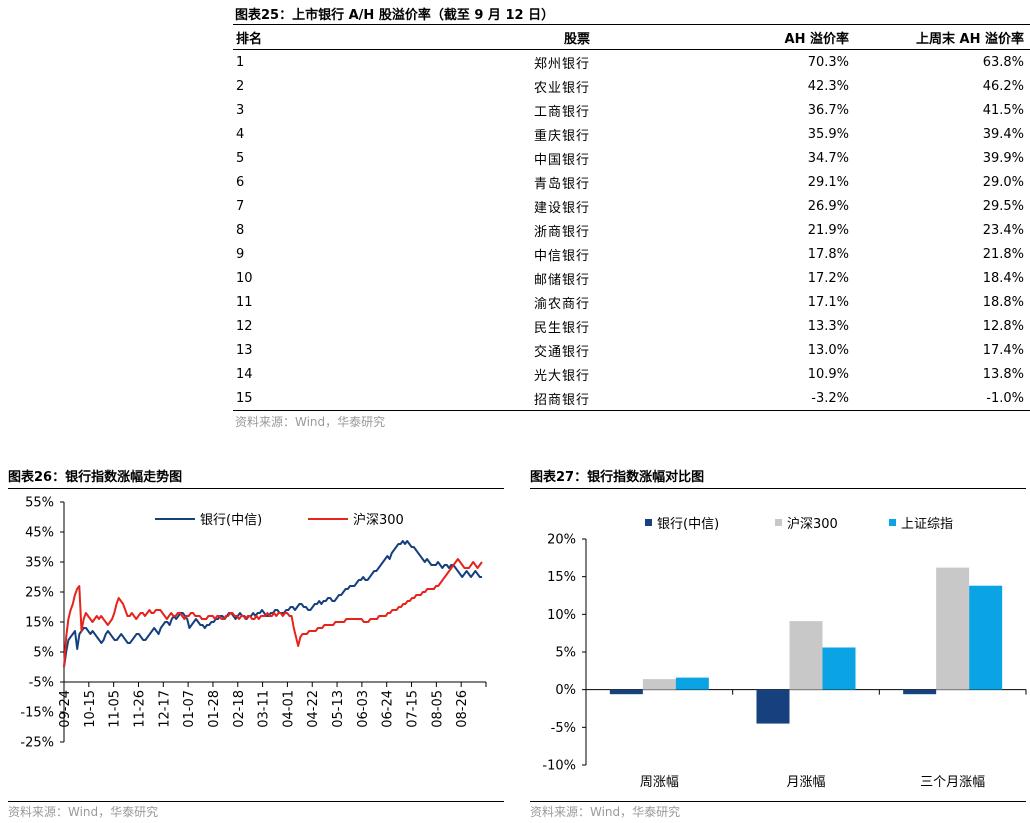 The height and width of the screenshot is (823, 1030). What do you see at coordinates (1003, 206) in the screenshot?
I see `cell-last-week-premium: 29.5%` at bounding box center [1003, 206].